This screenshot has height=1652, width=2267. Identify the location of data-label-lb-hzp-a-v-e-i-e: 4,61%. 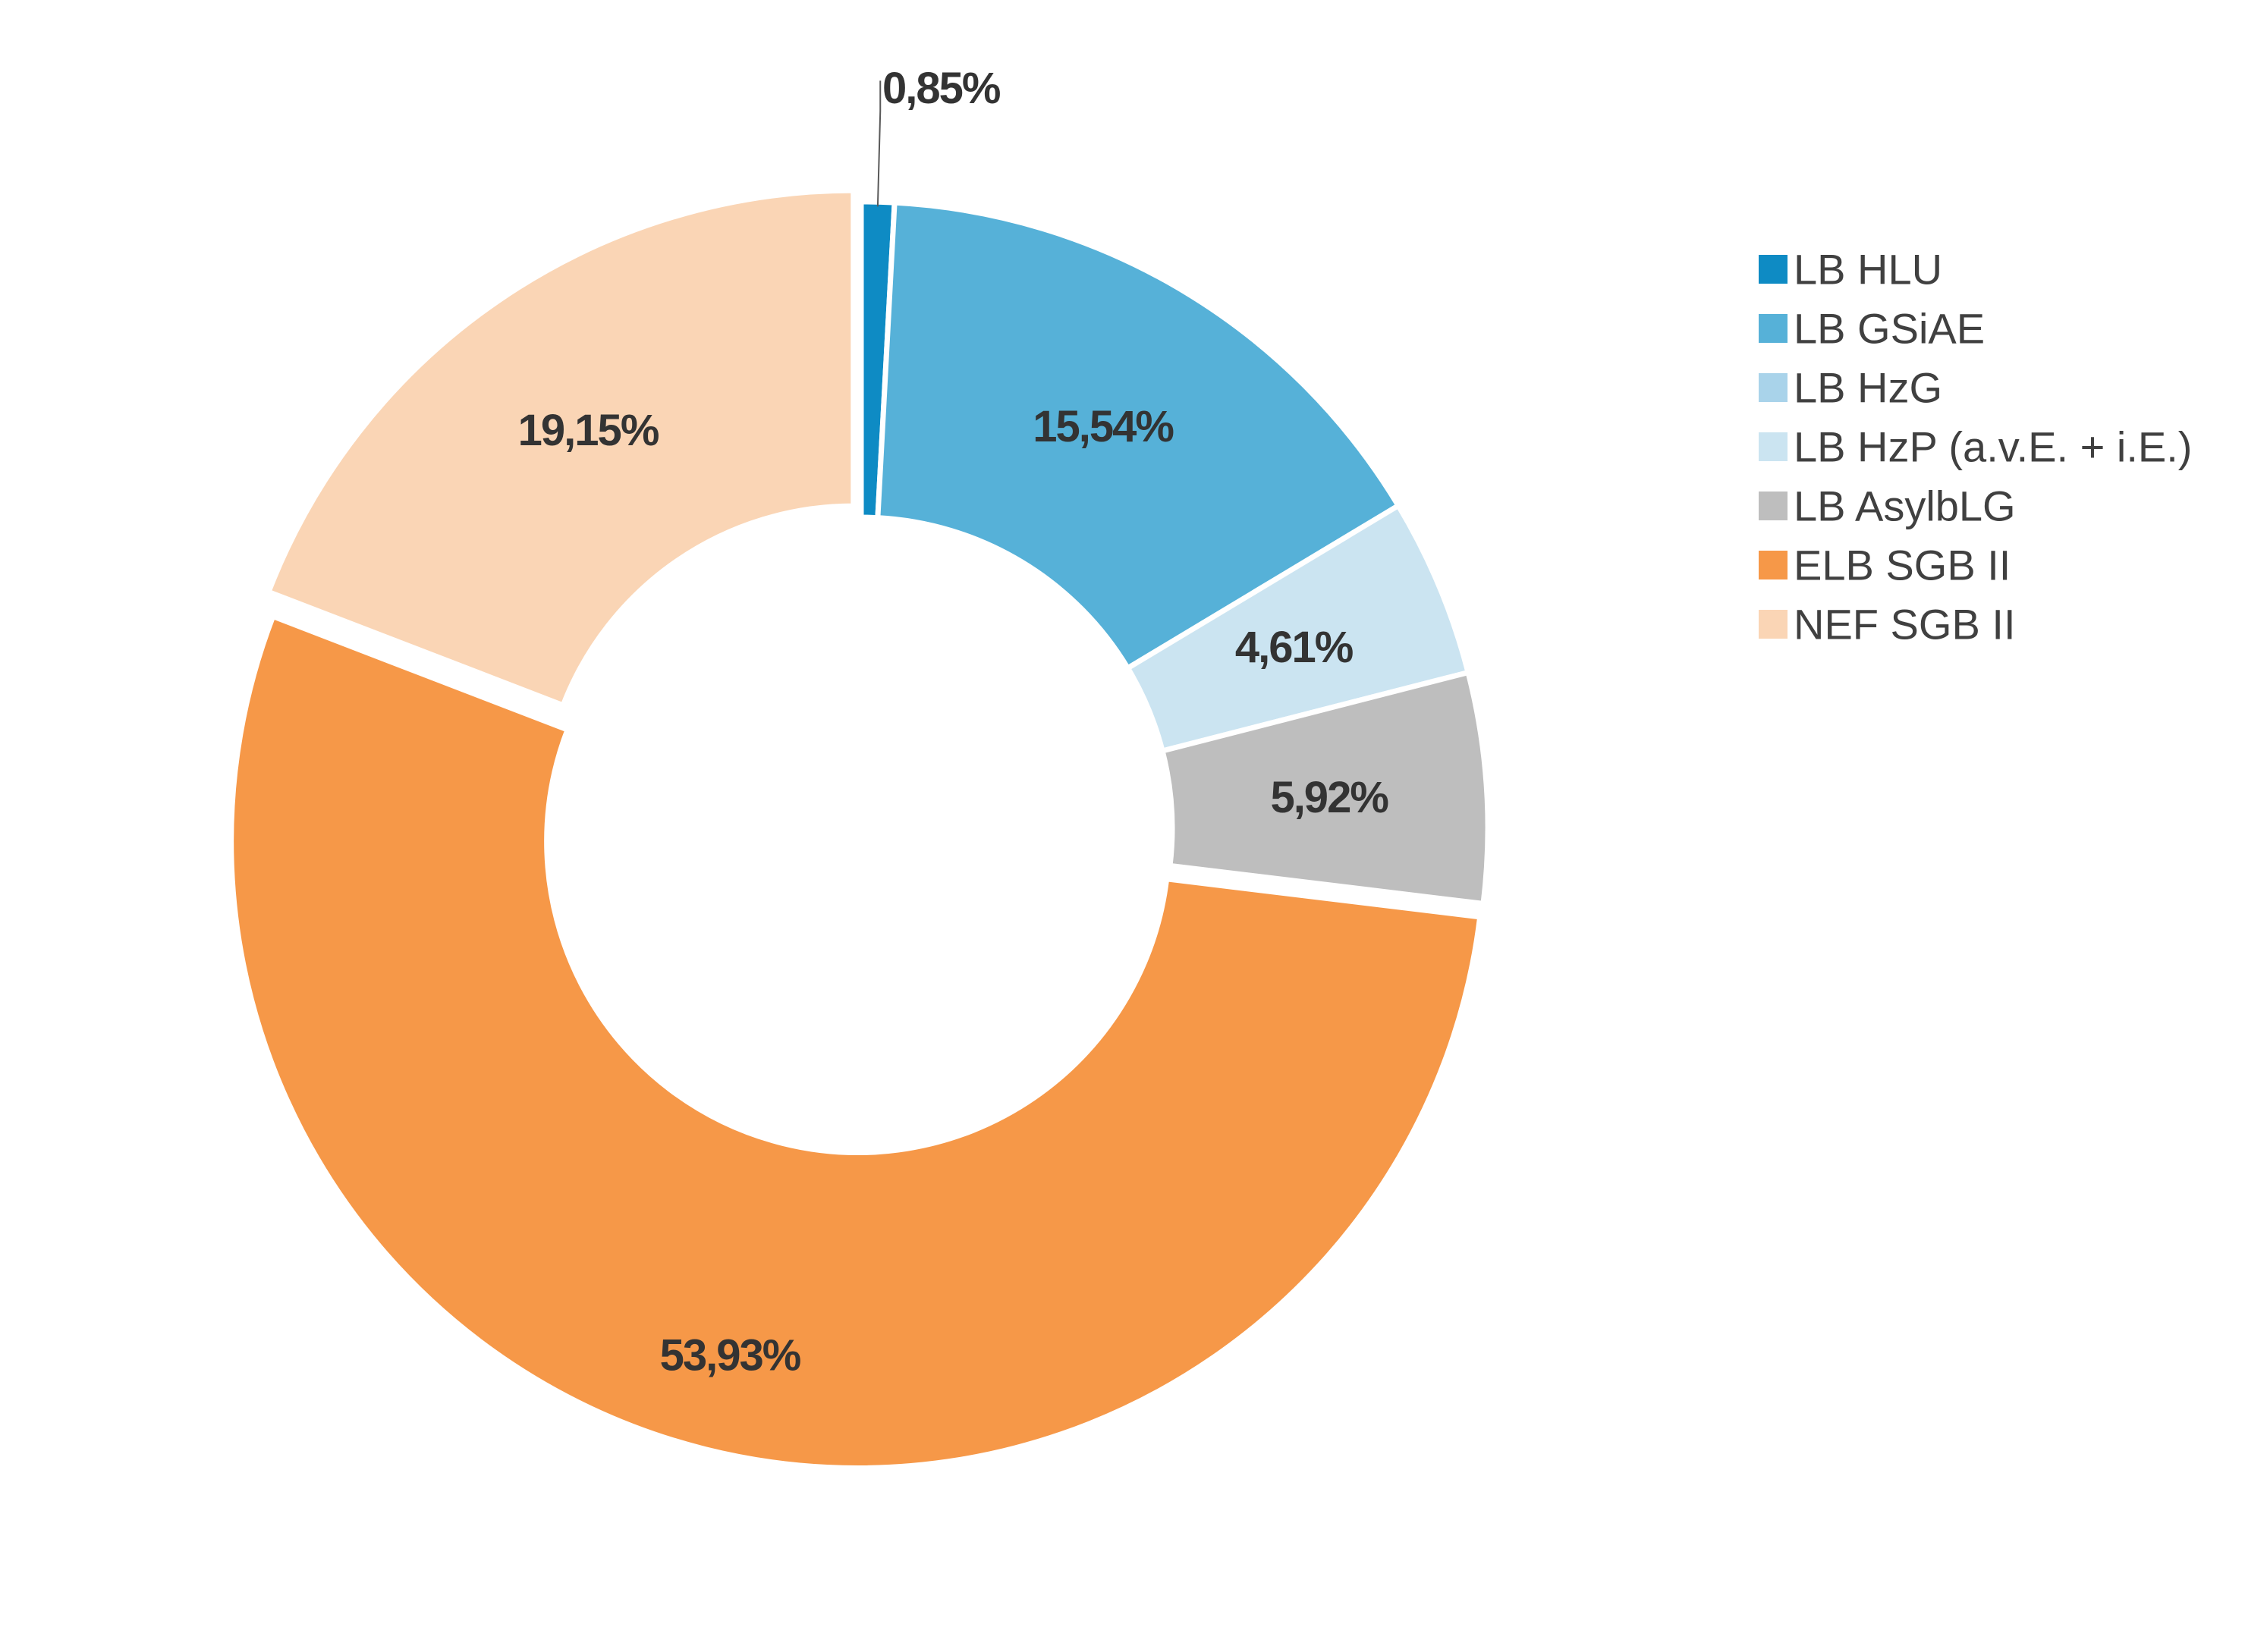
(1294, 648).